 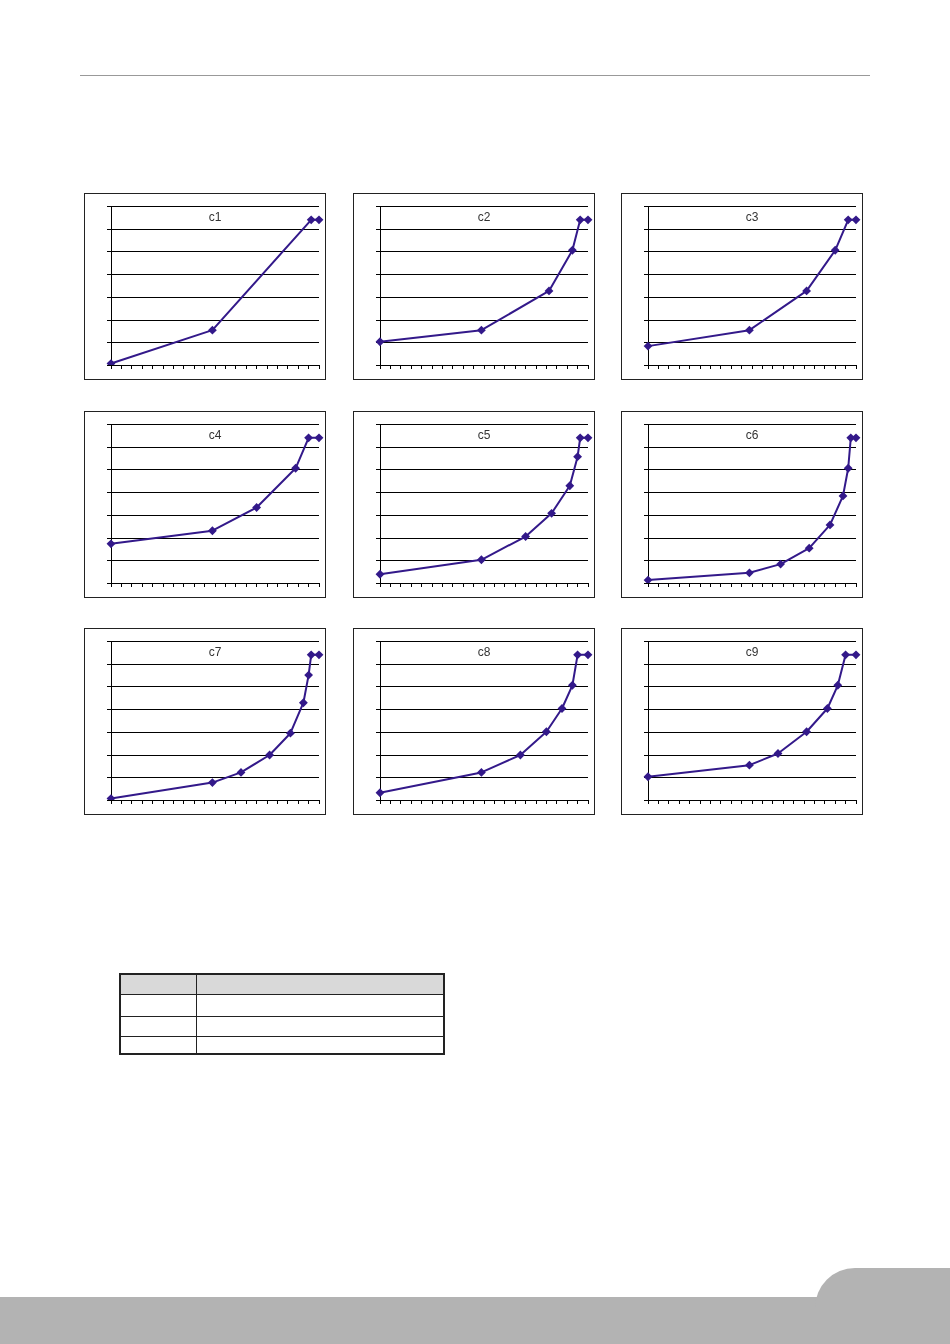 I want to click on chart-title: c1, so click(x=215, y=217).